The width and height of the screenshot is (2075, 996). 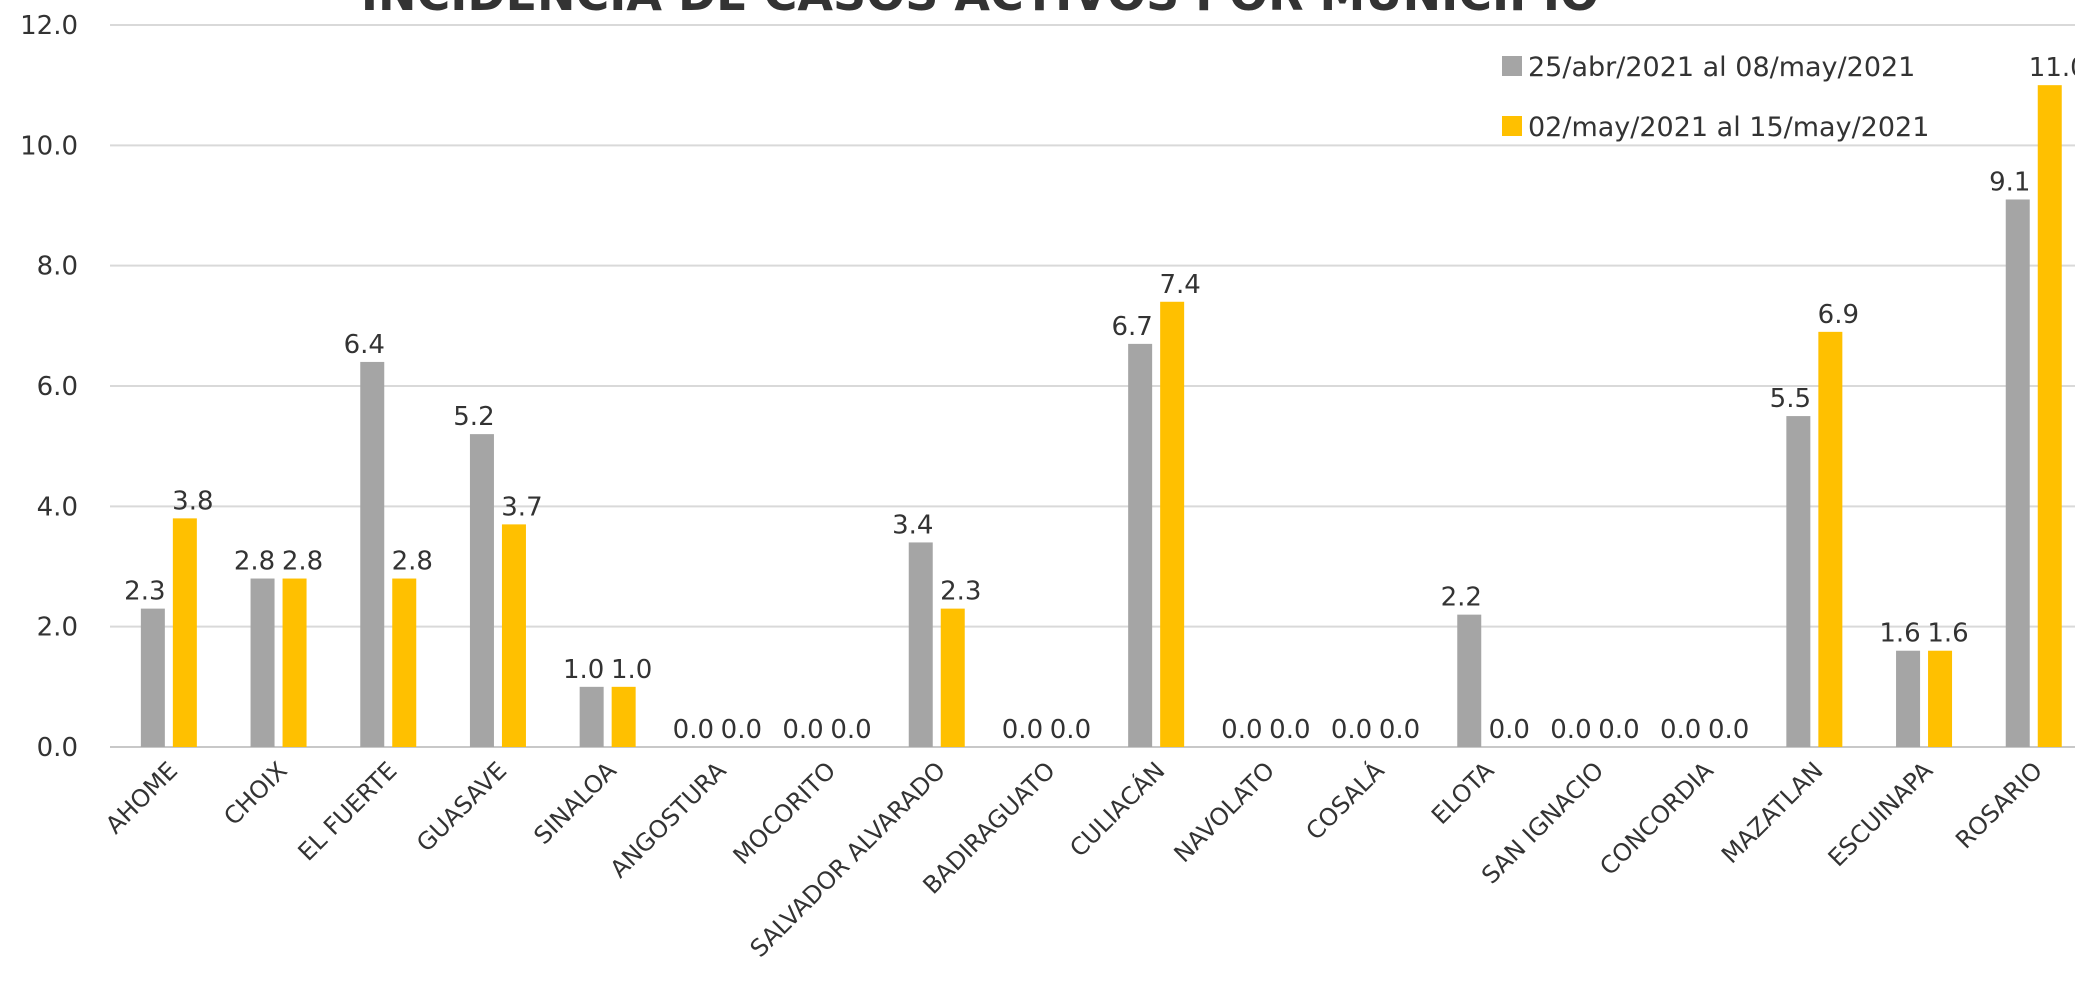 I want to click on x-tick-label: COSALÁ, so click(x=1345, y=800).